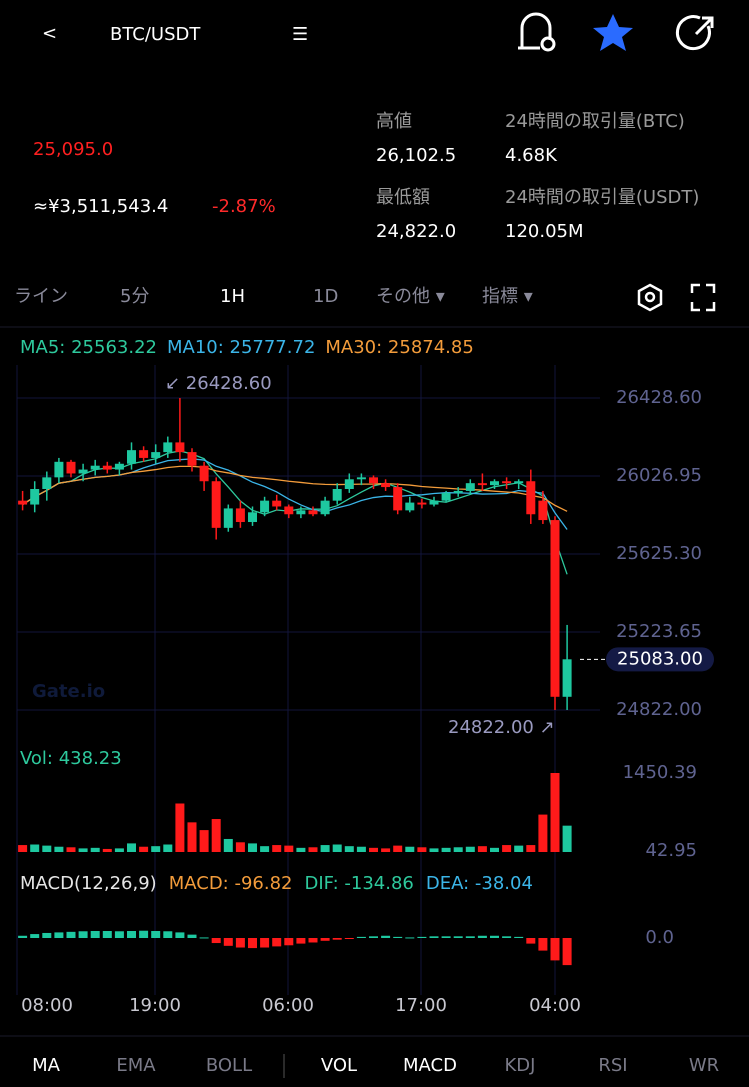 The width and height of the screenshot is (749, 1087). What do you see at coordinates (703, 297) in the screenshot?
I see `fullscreen-icon` at bounding box center [703, 297].